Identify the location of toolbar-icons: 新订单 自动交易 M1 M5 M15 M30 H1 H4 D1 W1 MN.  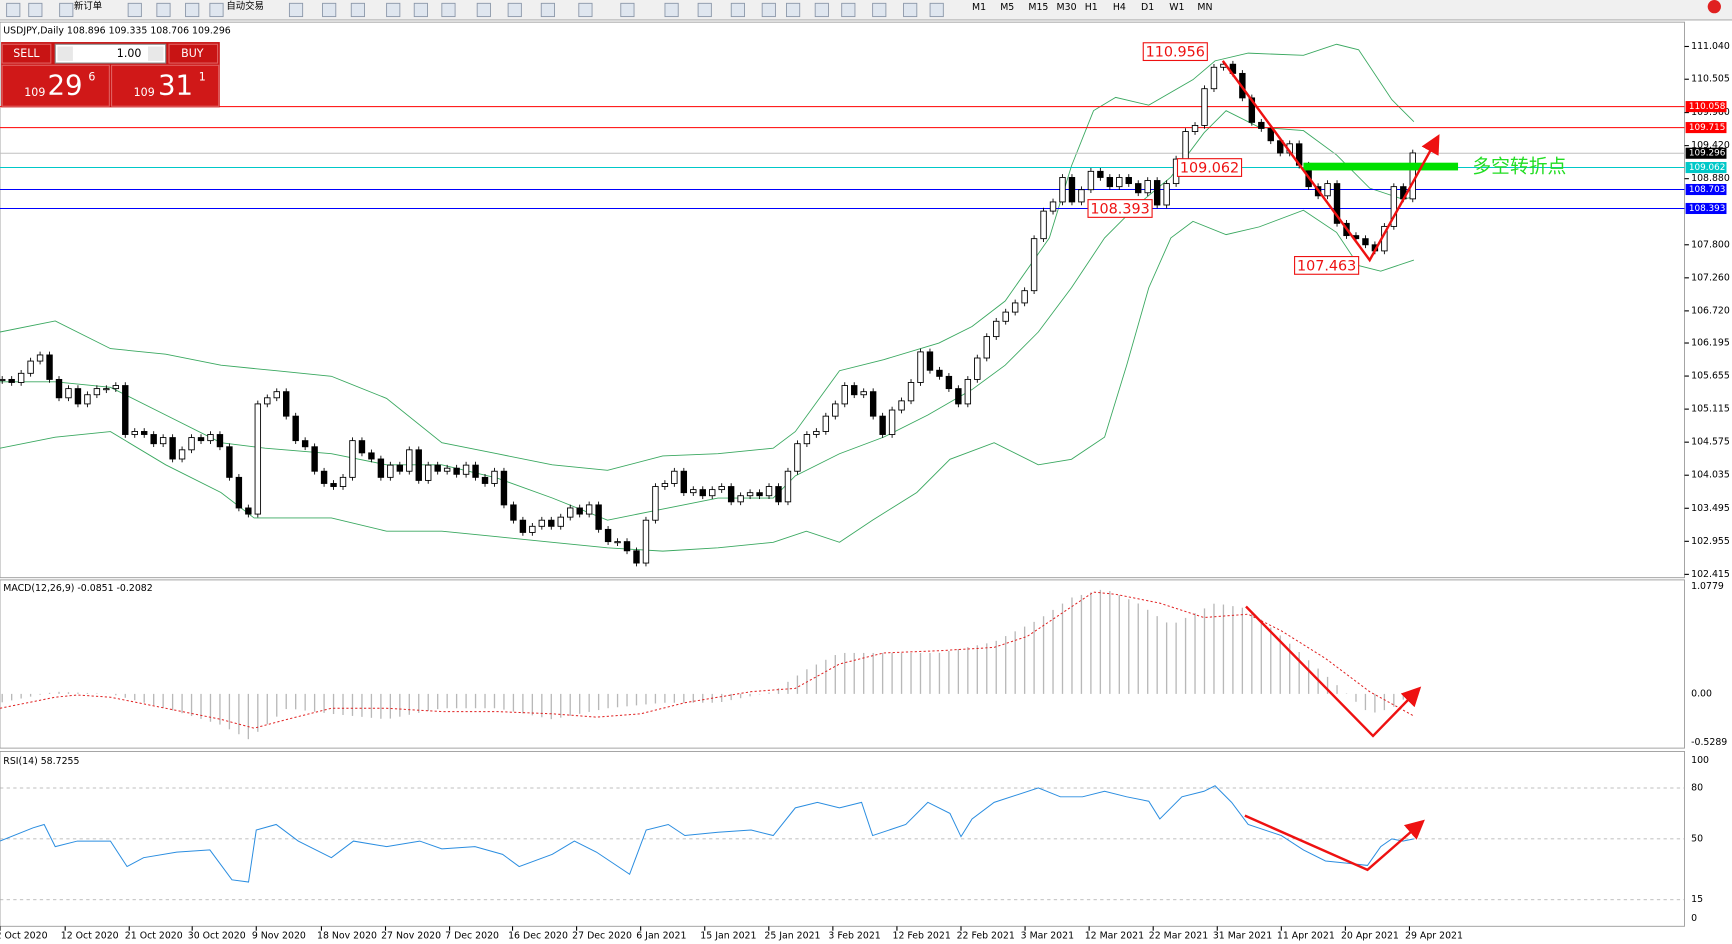
(863, 9).